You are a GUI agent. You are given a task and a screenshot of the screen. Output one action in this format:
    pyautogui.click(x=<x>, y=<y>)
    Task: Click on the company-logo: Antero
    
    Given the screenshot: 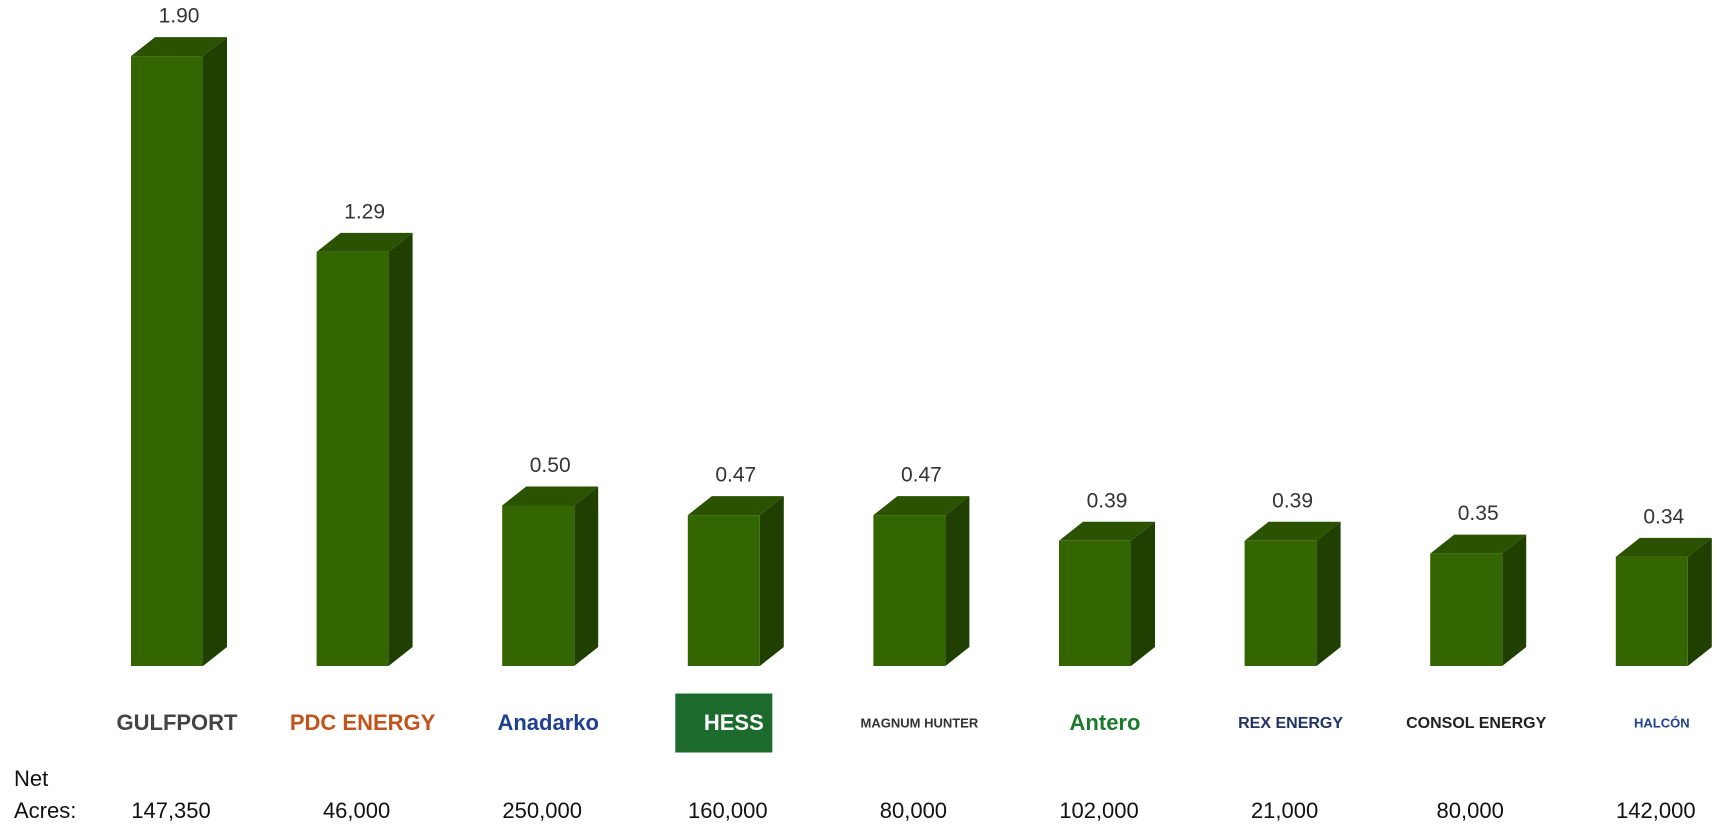 What is the action you would take?
    pyautogui.click(x=1105, y=722)
    